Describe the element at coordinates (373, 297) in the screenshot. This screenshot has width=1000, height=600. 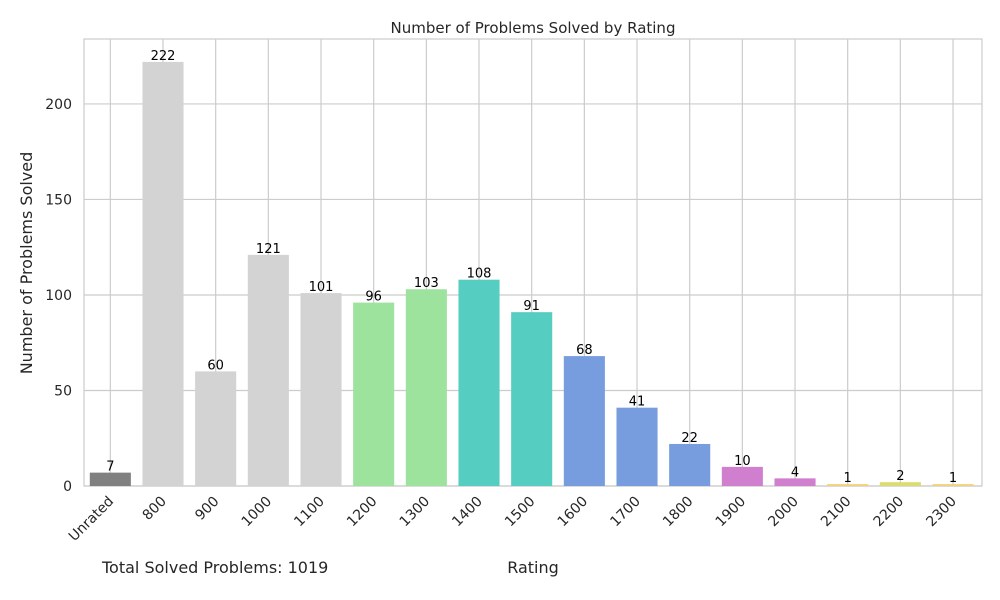
I see `bar-value-label: 96` at that location.